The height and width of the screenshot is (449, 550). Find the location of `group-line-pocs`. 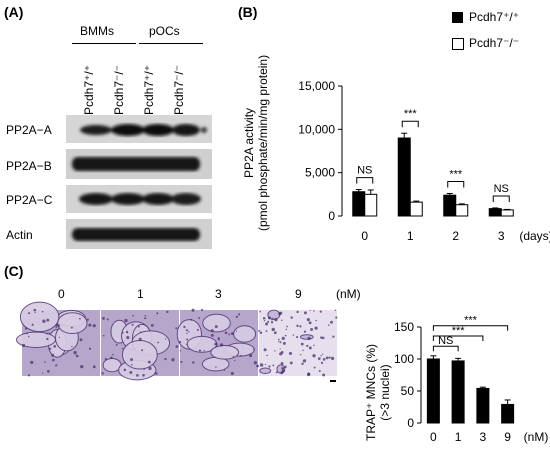

group-line-pocs is located at coordinates (171, 43).